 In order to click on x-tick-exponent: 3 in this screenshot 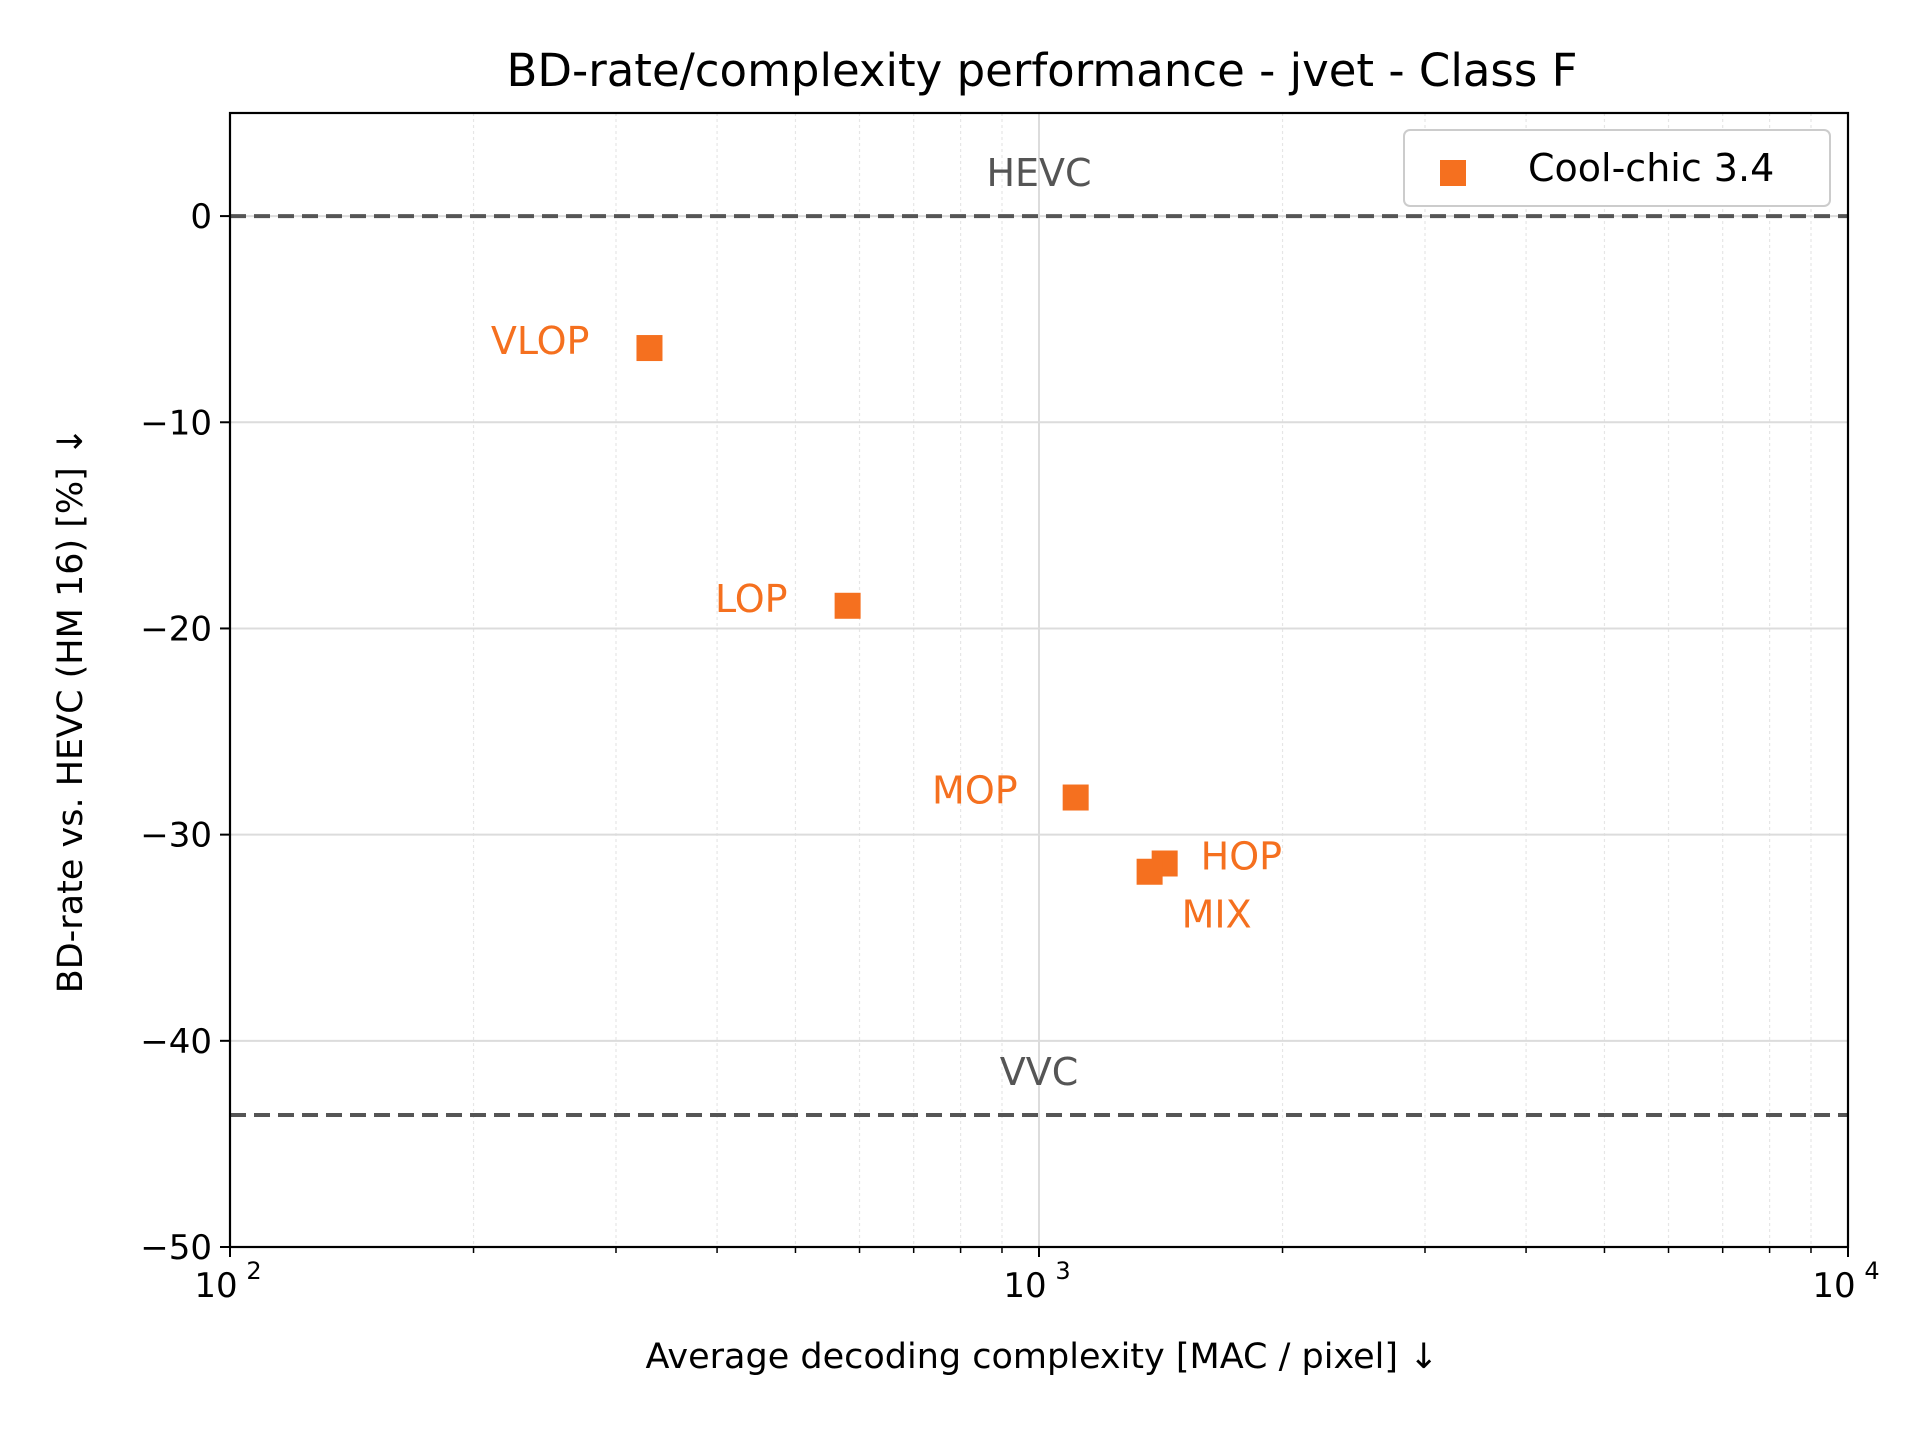, I will do `click(1062, 1271)`.